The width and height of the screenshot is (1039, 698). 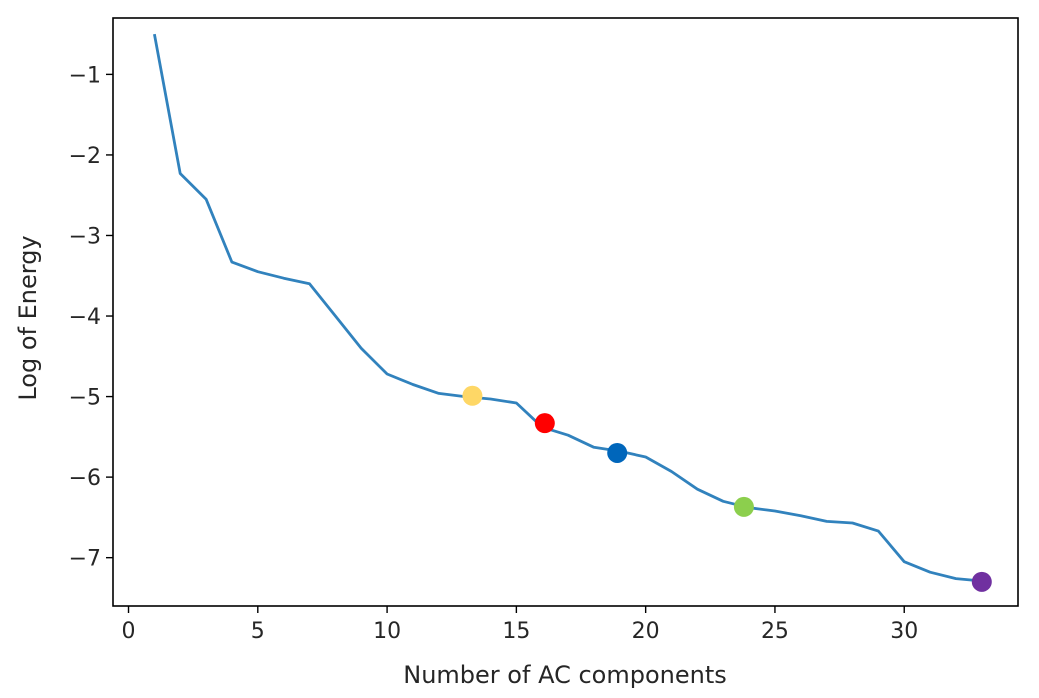 What do you see at coordinates (646, 631) in the screenshot?
I see `x-tick-label-4: 20` at bounding box center [646, 631].